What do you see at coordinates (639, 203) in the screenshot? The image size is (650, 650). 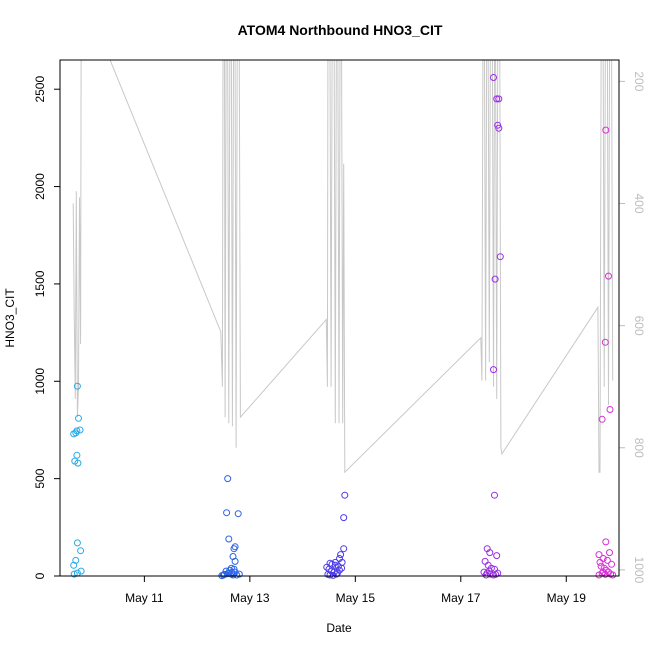 I see `y-right-tick-label: 400` at bounding box center [639, 203].